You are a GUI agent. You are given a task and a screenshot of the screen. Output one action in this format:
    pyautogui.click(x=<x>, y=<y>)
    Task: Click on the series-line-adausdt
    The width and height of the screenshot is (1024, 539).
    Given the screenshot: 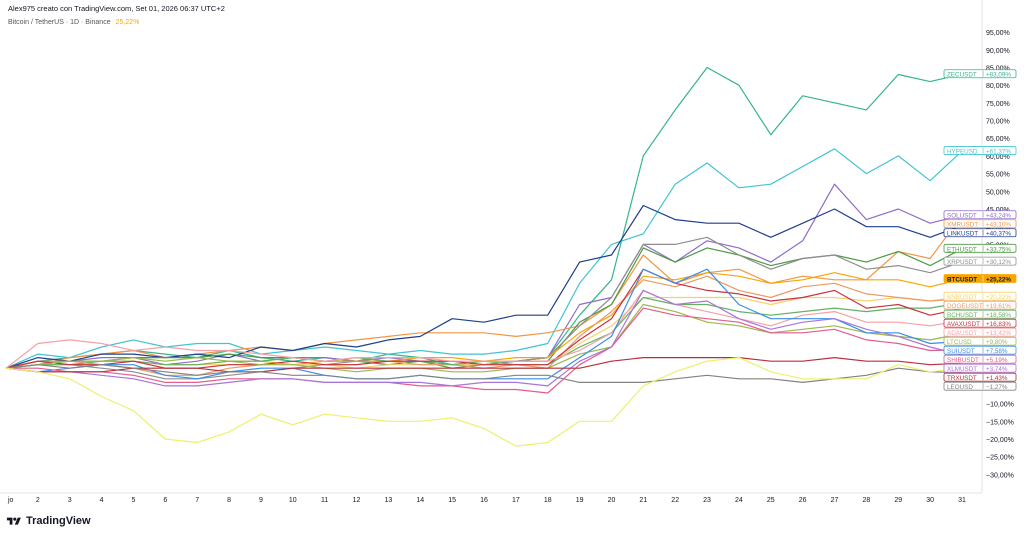 What is the action you would take?
    pyautogui.click(x=484, y=329)
    